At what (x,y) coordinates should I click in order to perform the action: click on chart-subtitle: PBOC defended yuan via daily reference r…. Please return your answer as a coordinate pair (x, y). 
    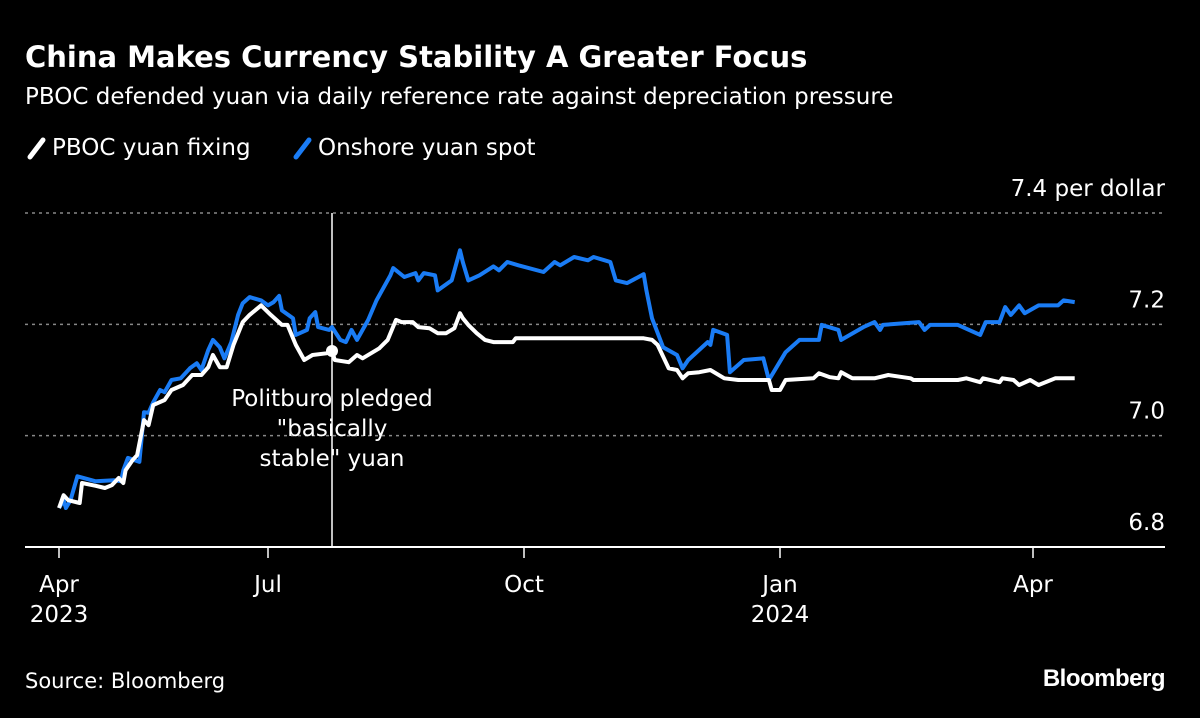
    Looking at the image, I should click on (459, 97).